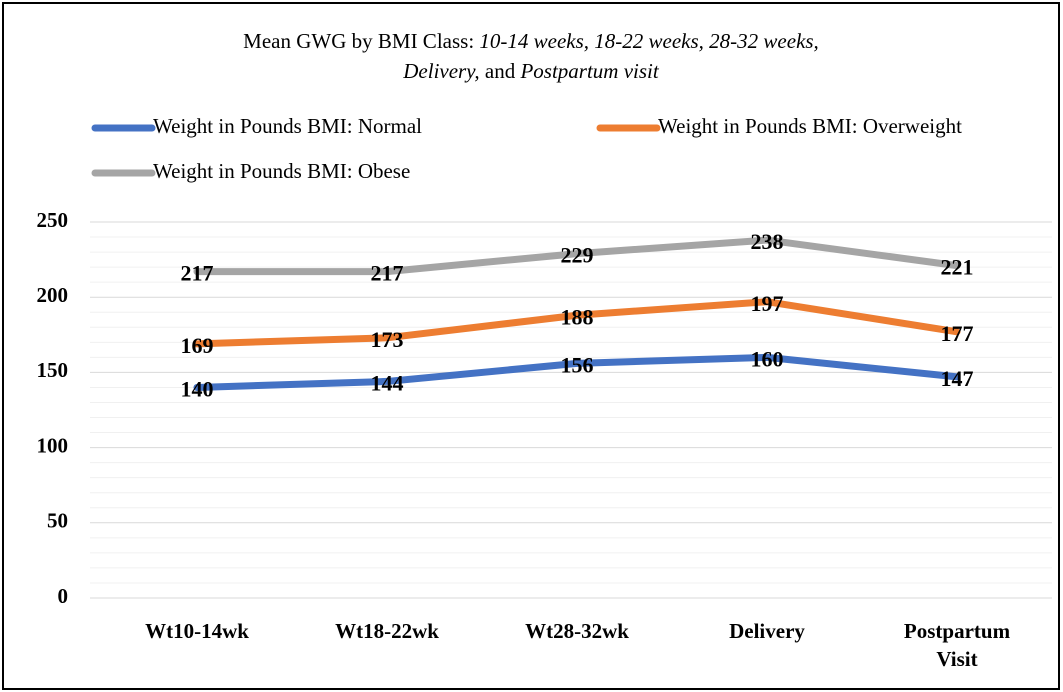 The width and height of the screenshot is (1063, 692). I want to click on data-label: 177, so click(957, 333).